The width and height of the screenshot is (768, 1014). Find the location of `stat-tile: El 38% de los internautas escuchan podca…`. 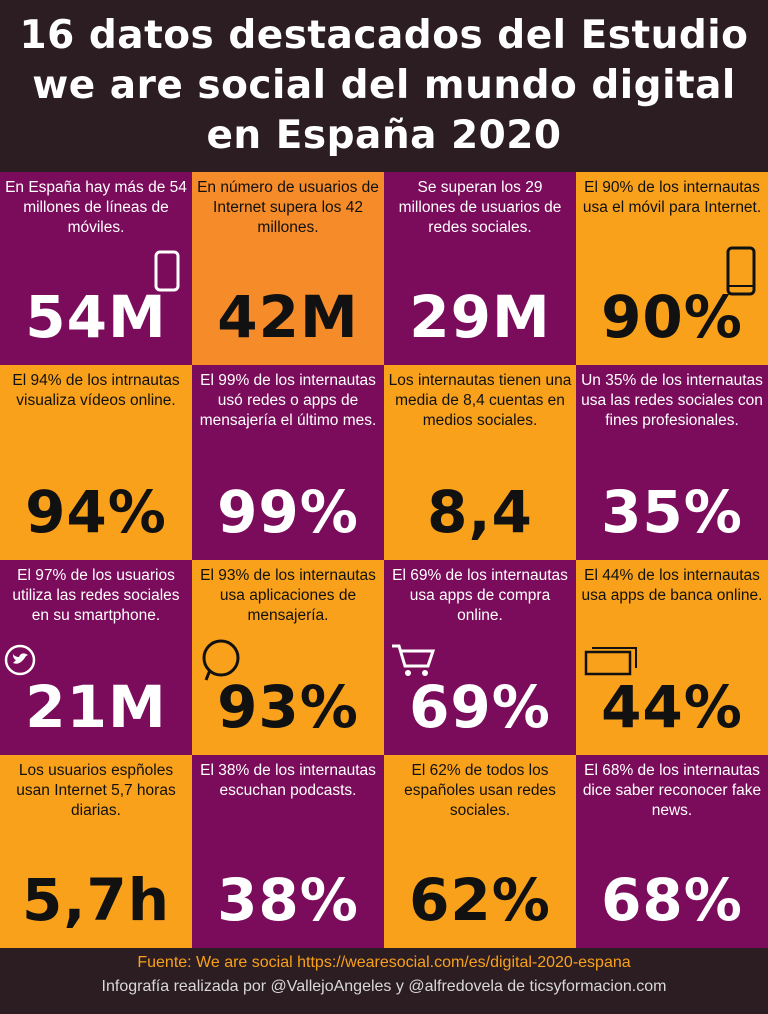

stat-tile: El 38% de los internautas escuchan podca… is located at coordinates (288, 851).